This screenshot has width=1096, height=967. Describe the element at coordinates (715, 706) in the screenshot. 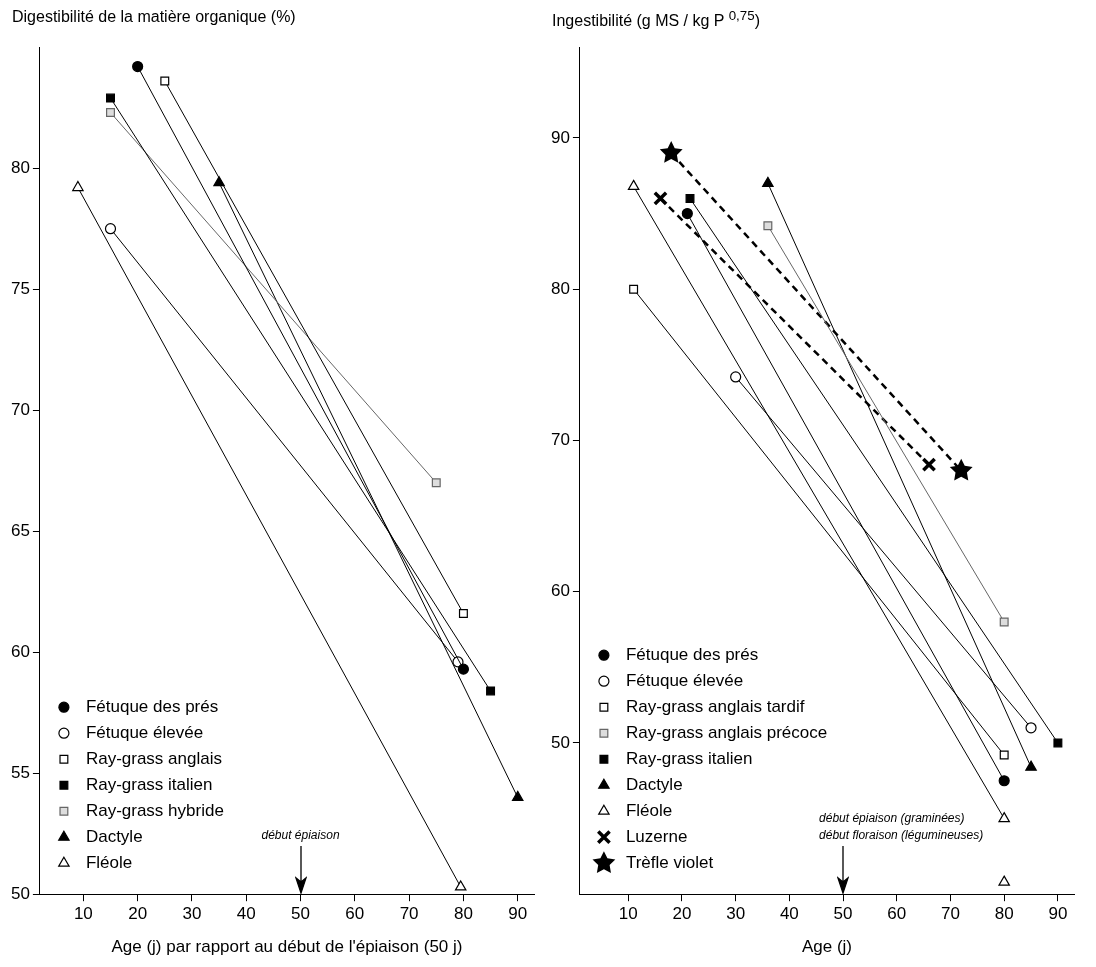

I see `legend-label: Ray-grass anglais tardif` at that location.